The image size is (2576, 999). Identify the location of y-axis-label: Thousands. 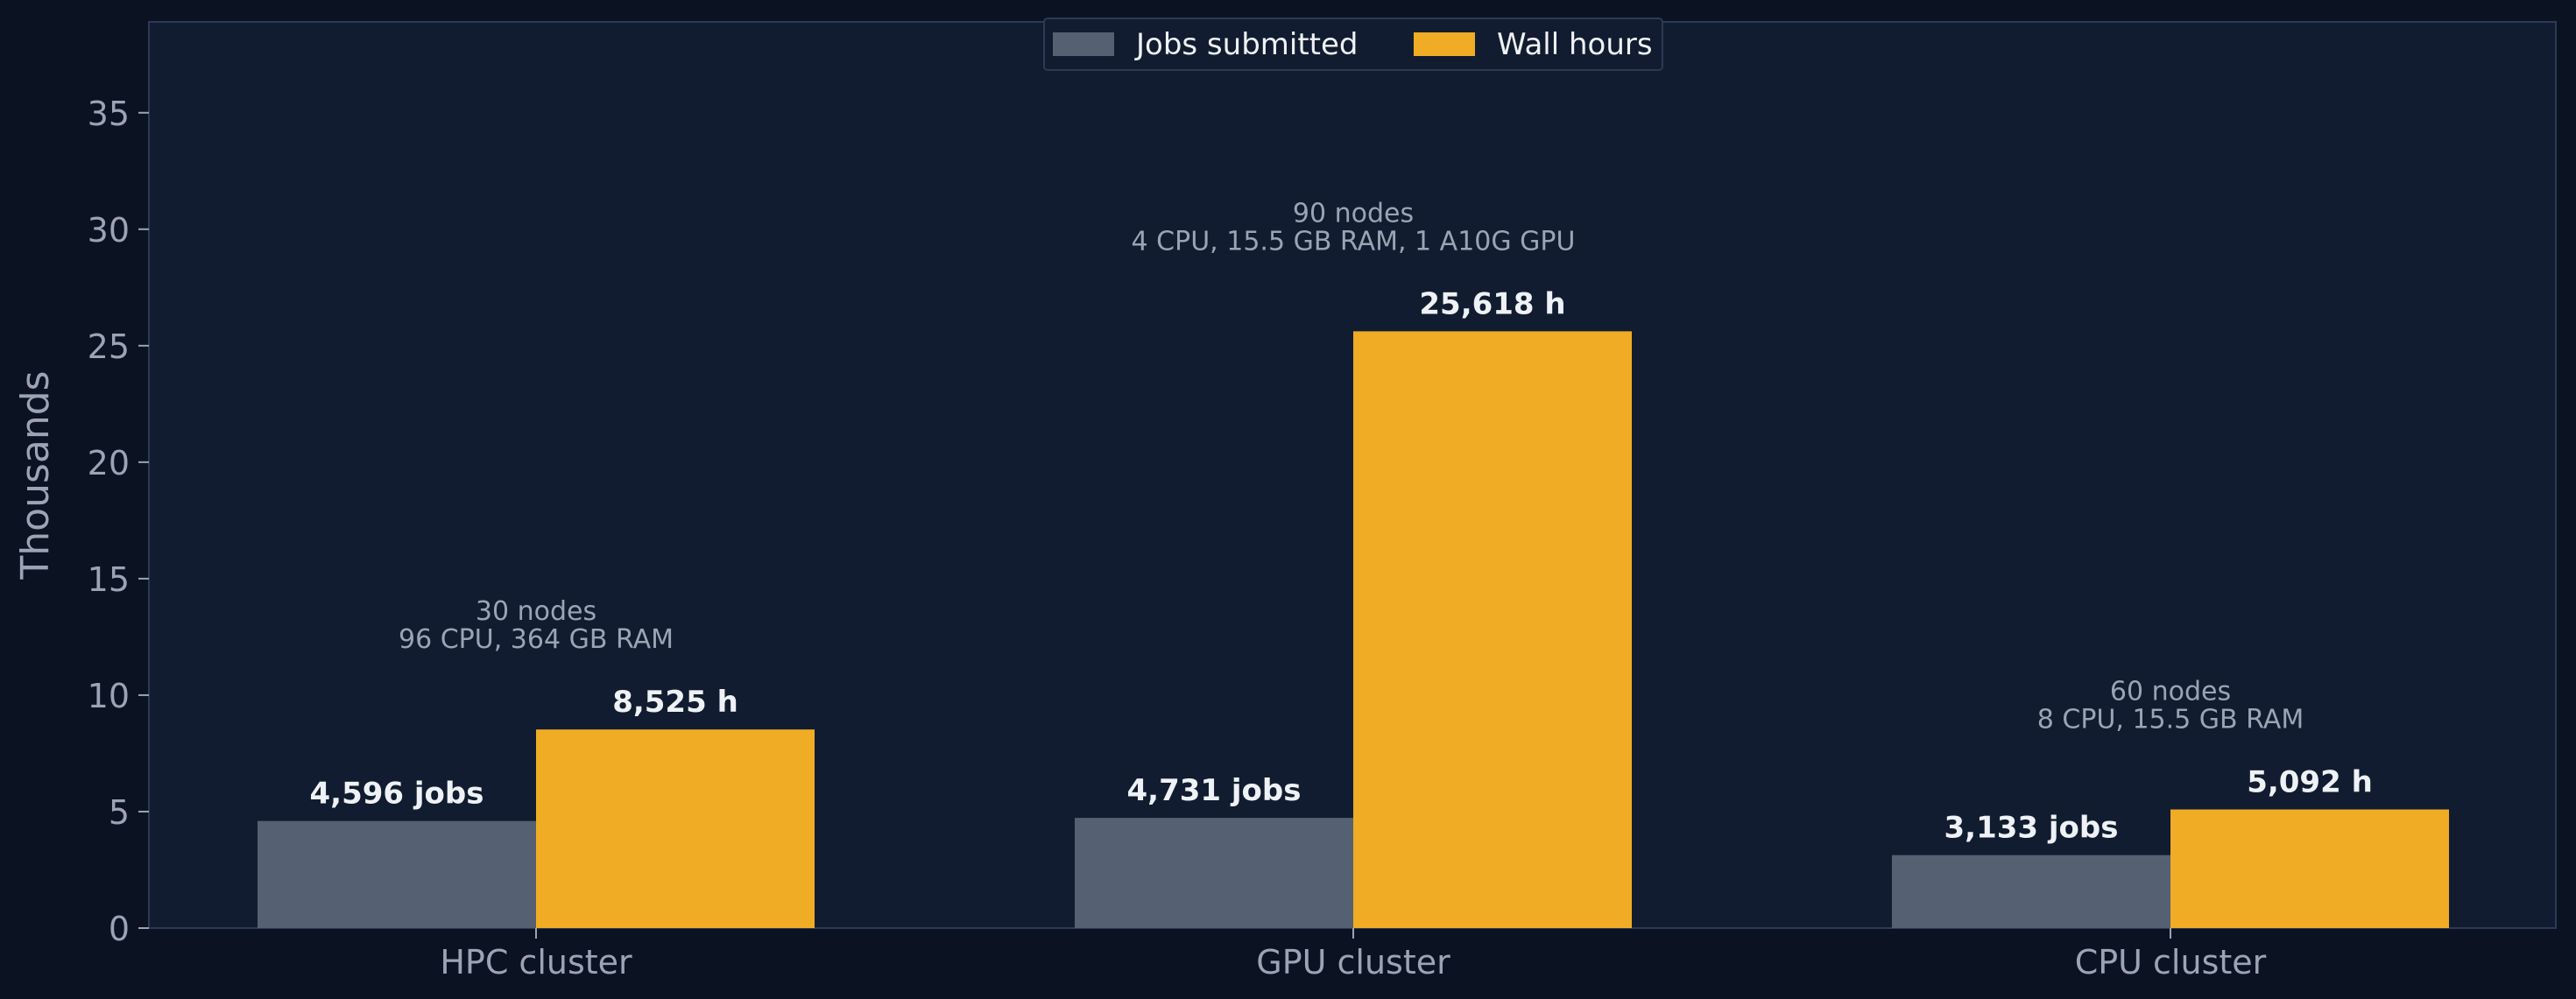
(35, 475).